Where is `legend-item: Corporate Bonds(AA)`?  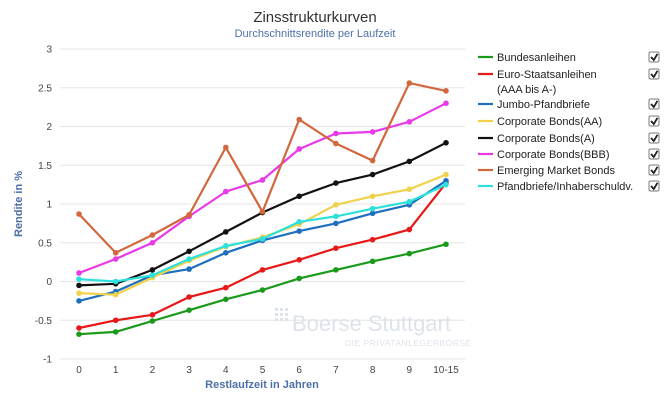 legend-item: Corporate Bonds(AA) is located at coordinates (569, 121).